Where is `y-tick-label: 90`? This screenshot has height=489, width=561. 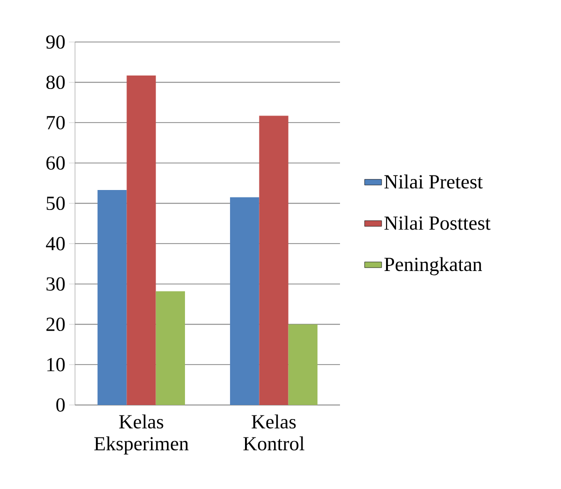
y-tick-label: 90 is located at coordinates (55, 42).